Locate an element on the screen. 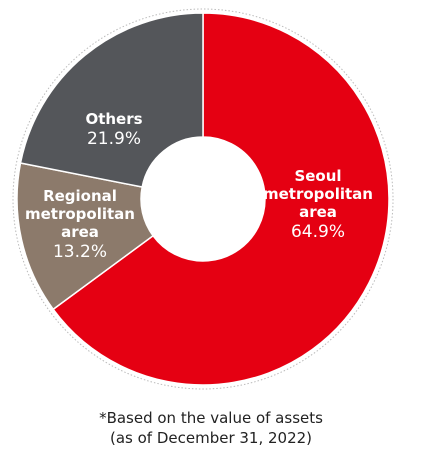  slice-label: Others 21.9% is located at coordinates (113, 130).